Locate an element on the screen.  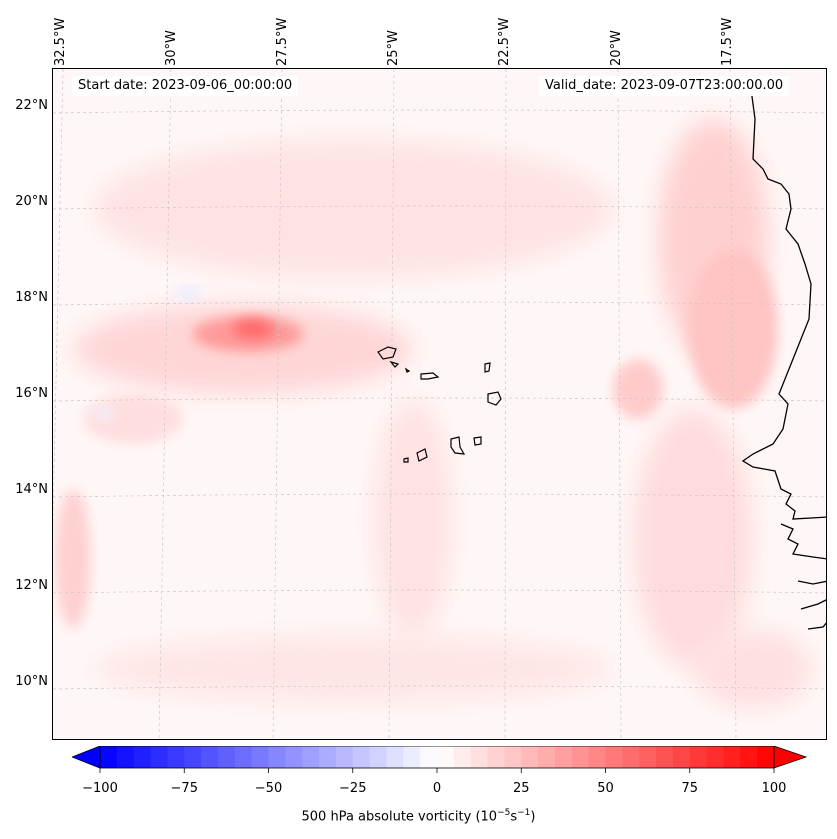
lon-label: 25°W is located at coordinates (393, 48).